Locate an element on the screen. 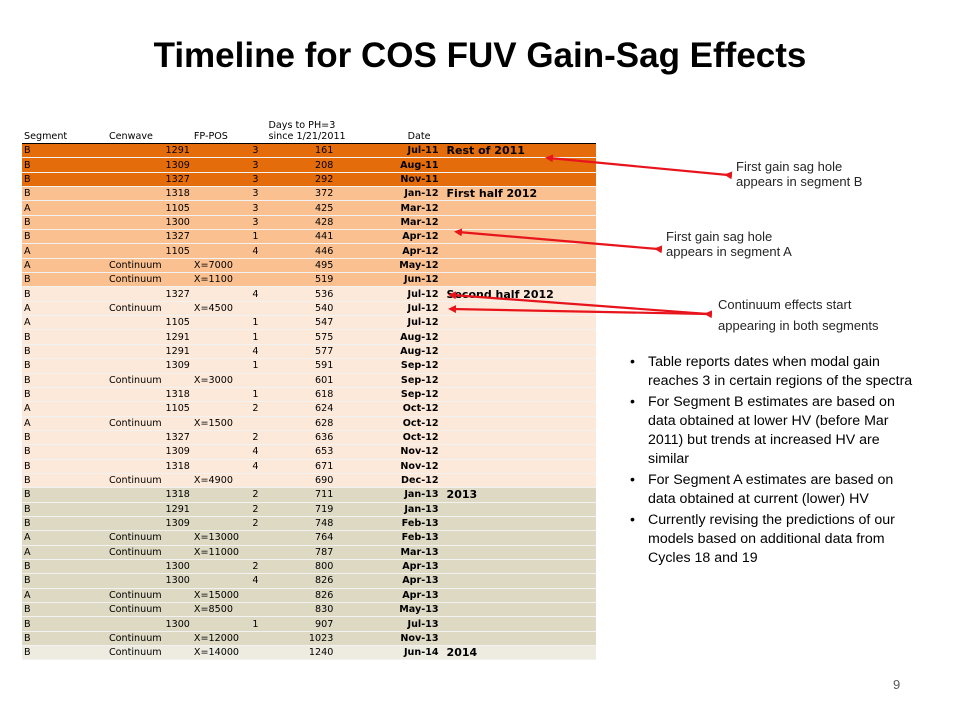  cell-date: Oct-12 is located at coordinates (394, 423).